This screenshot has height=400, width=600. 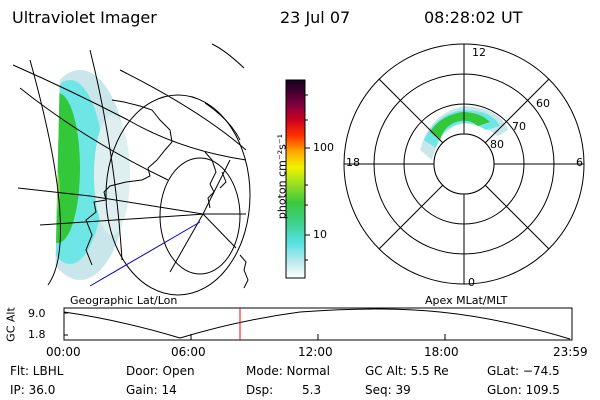 What do you see at coordinates (471, 282) in the screenshot?
I see `mlt-label-0: 0` at bounding box center [471, 282].